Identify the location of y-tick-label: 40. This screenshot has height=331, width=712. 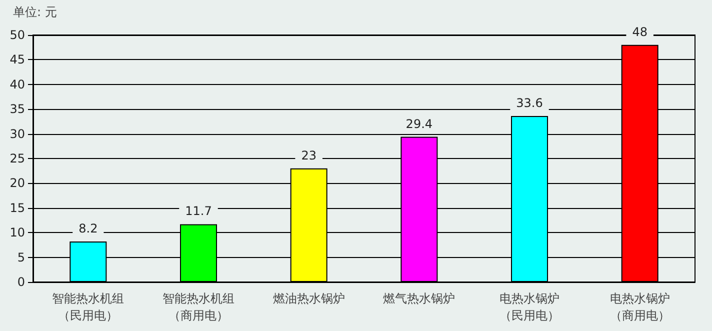
(17, 84).